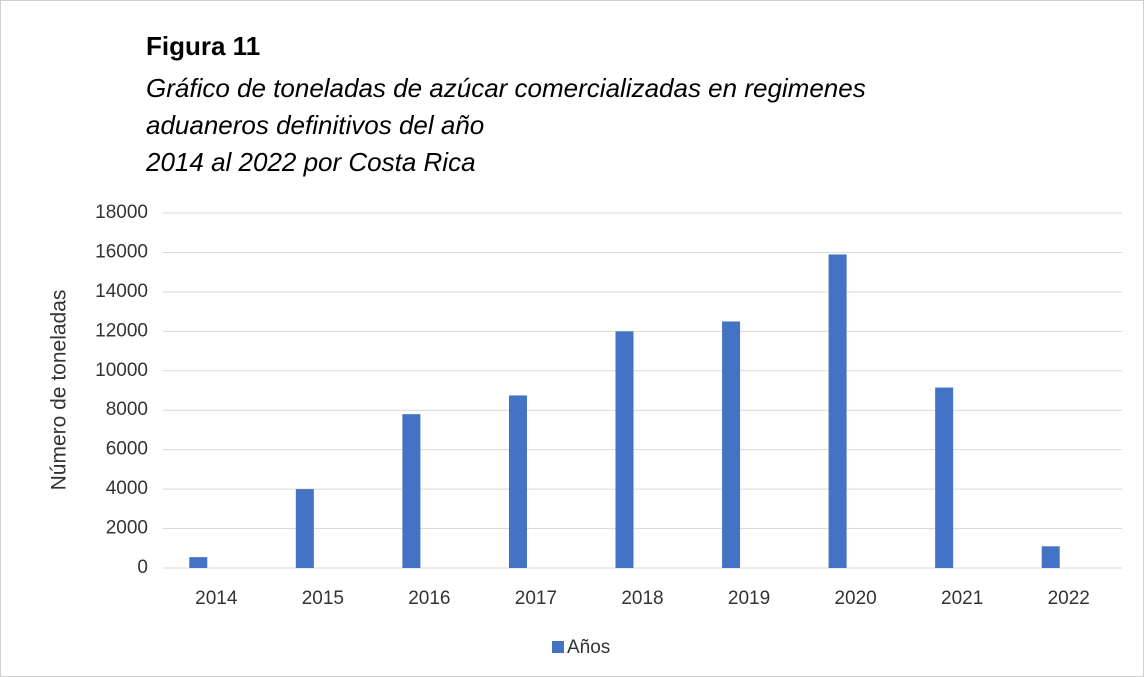 This screenshot has height=677, width=1144. I want to click on x-tick-label: 2021, so click(962, 598).